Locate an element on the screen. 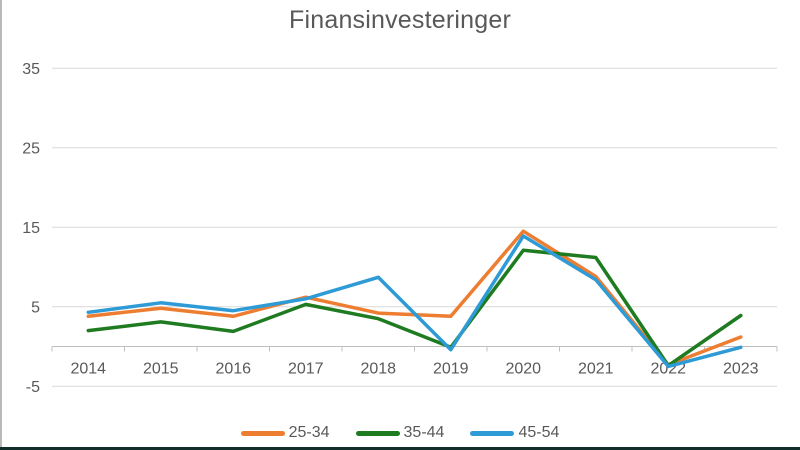  y-tick-label: -5 is located at coordinates (33, 387).